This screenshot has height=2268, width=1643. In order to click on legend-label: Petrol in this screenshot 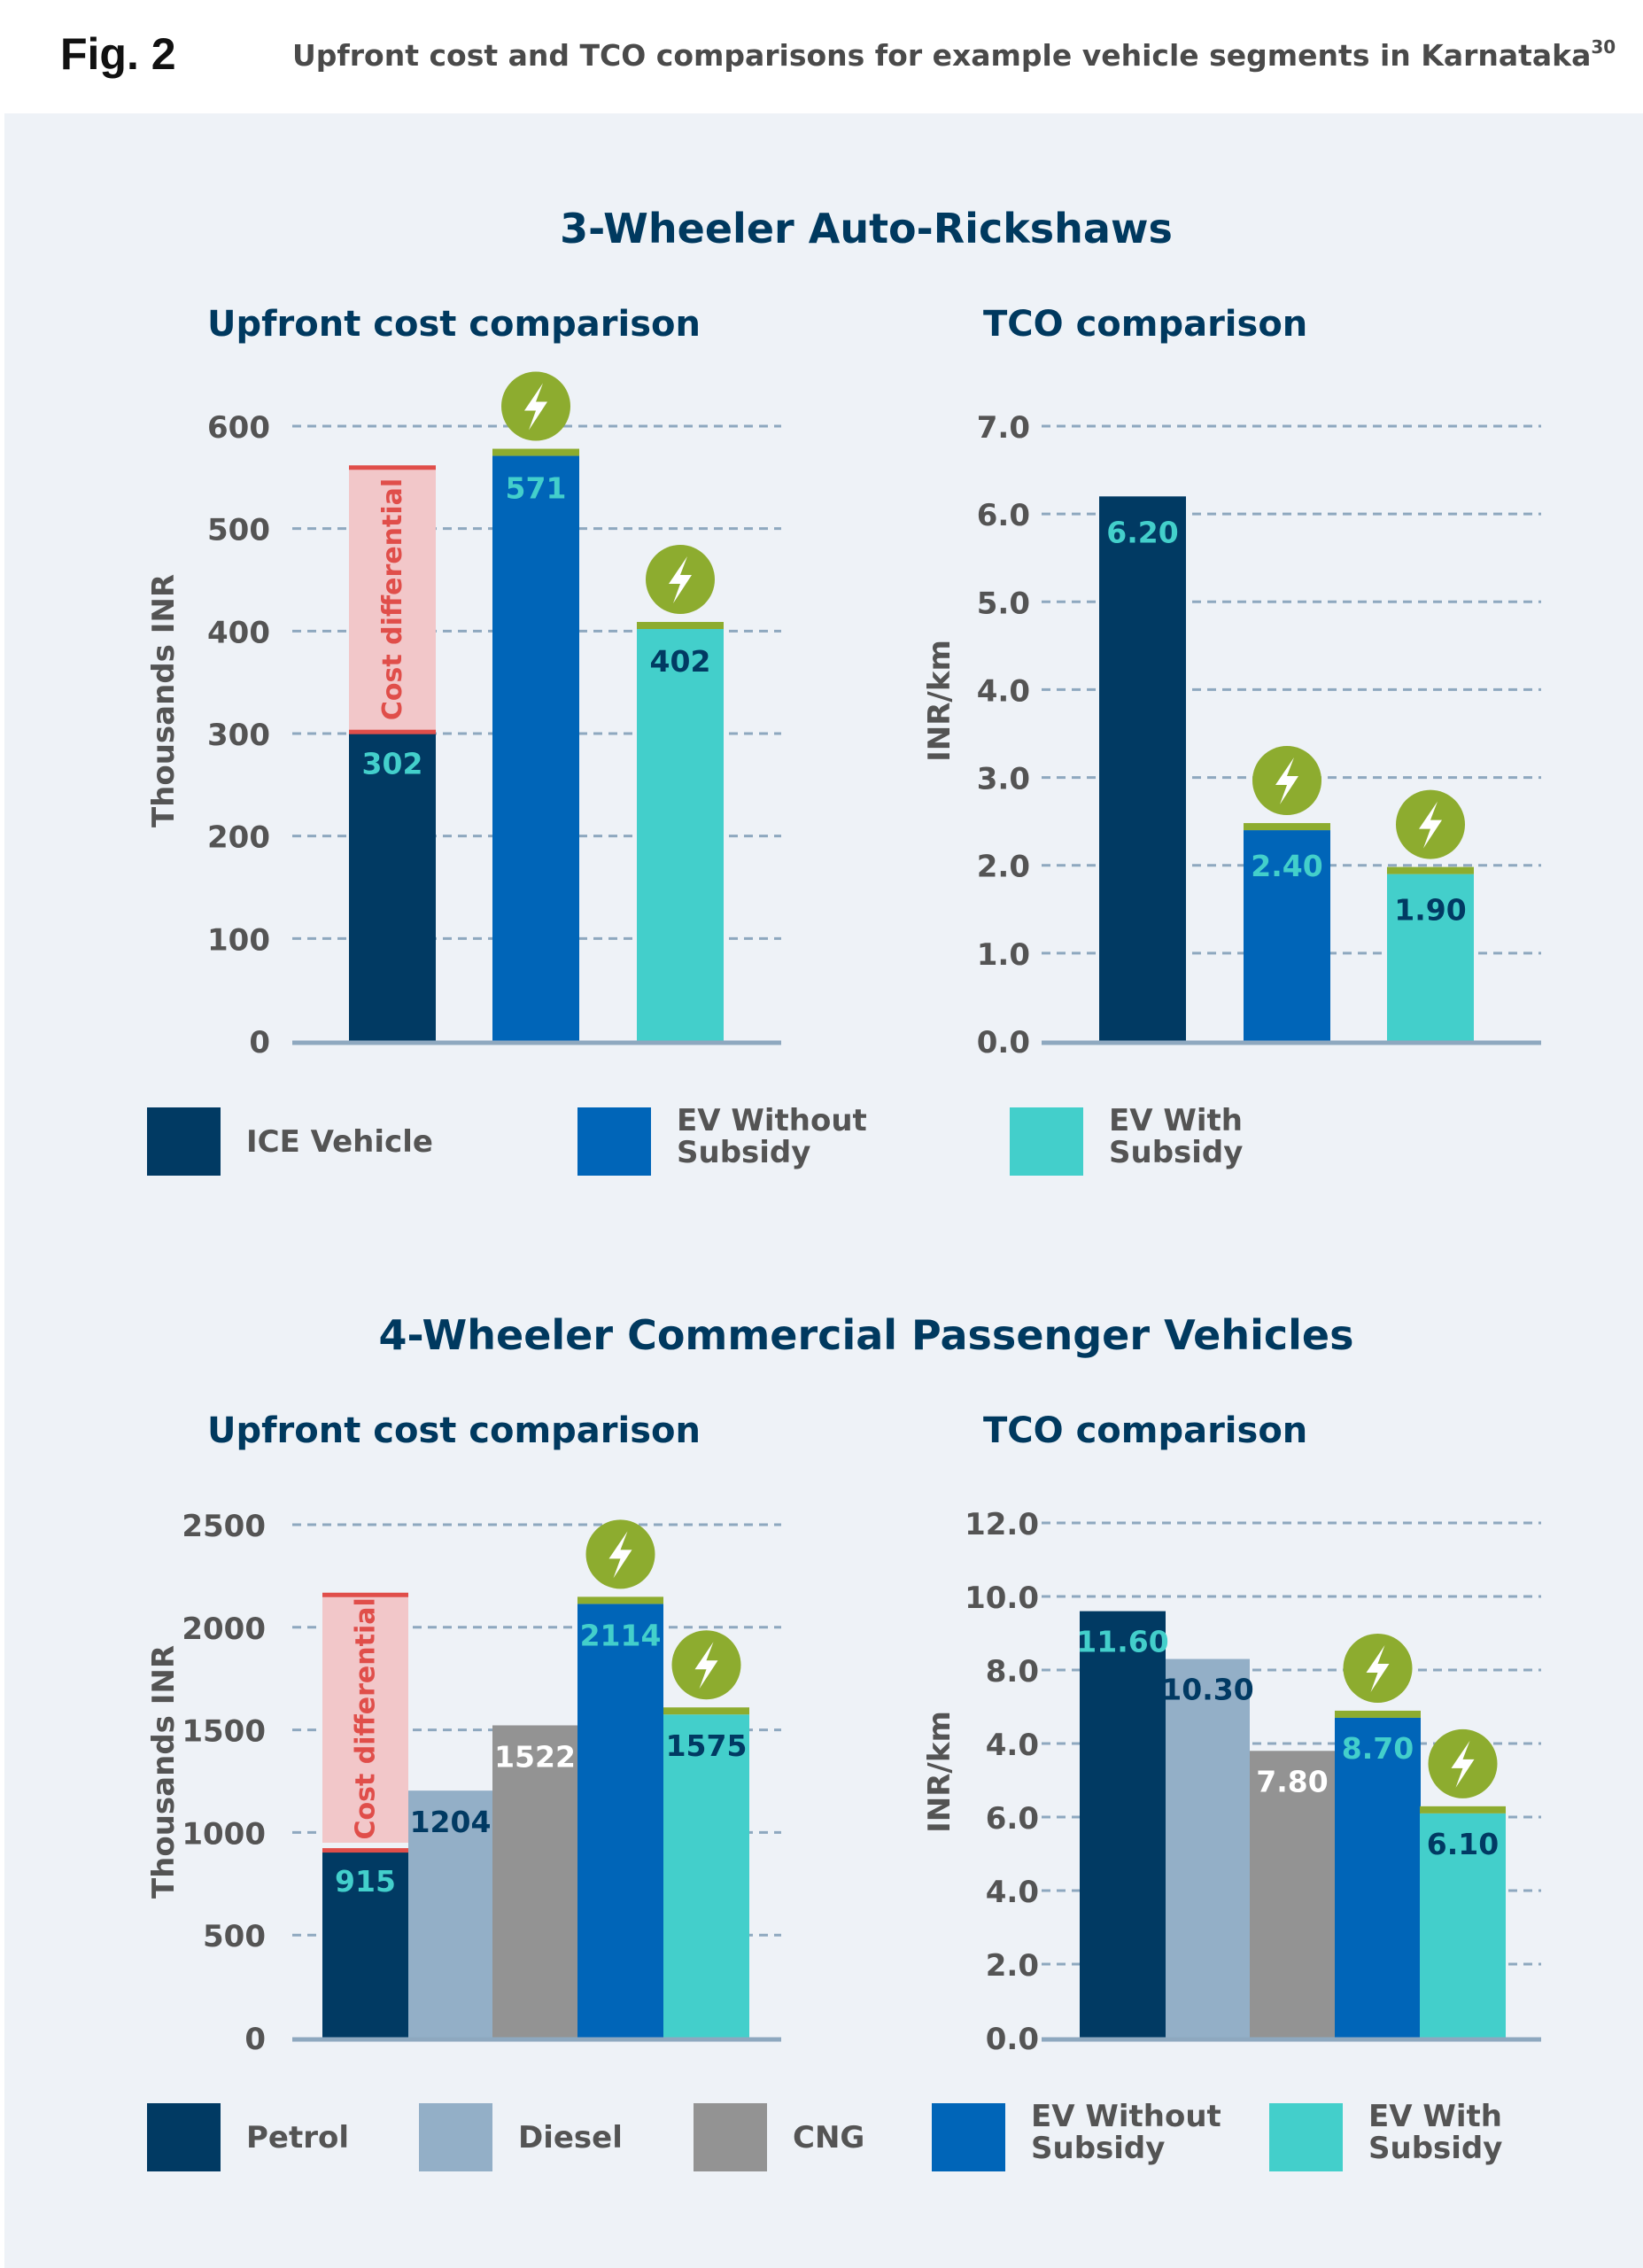, I will do `click(297, 2137)`.